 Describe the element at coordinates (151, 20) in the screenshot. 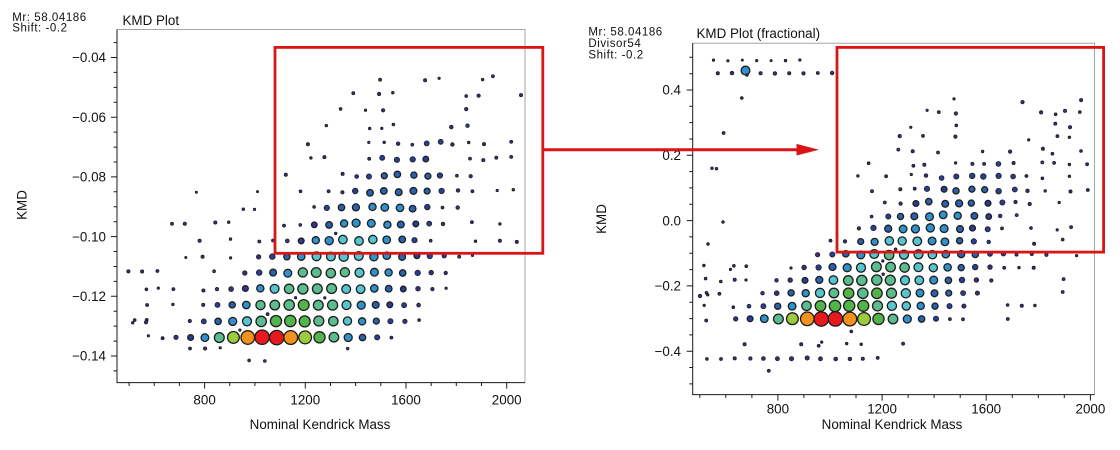

I see `svg-text: KMD Plot` at that location.